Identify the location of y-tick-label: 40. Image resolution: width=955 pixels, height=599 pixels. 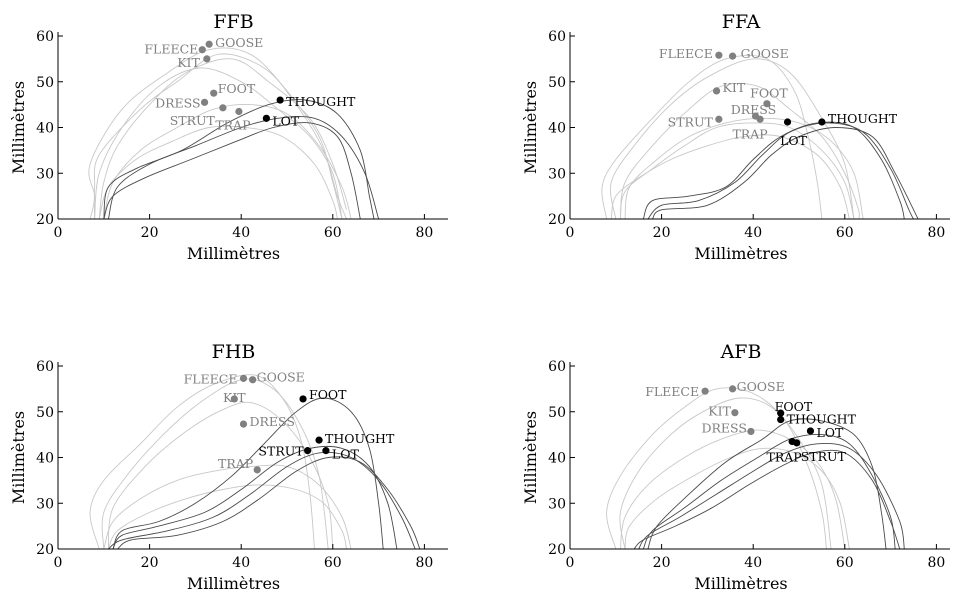
(557, 459).